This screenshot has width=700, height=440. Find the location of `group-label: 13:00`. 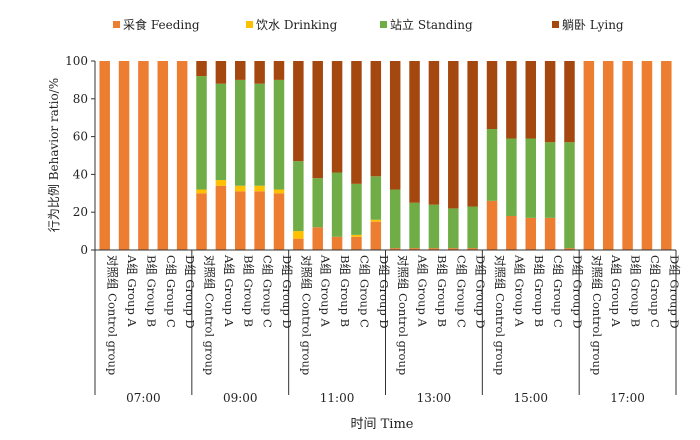

group-label: 13:00 is located at coordinates (434, 398).